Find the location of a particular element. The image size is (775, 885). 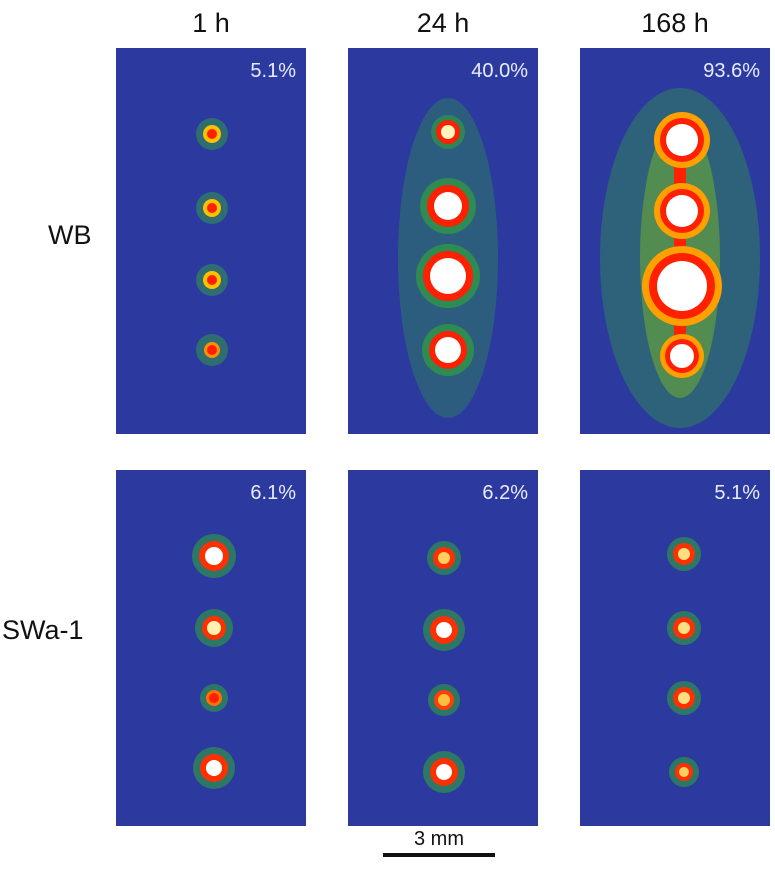

scale-bar-label: 3 mm is located at coordinates (439, 839).